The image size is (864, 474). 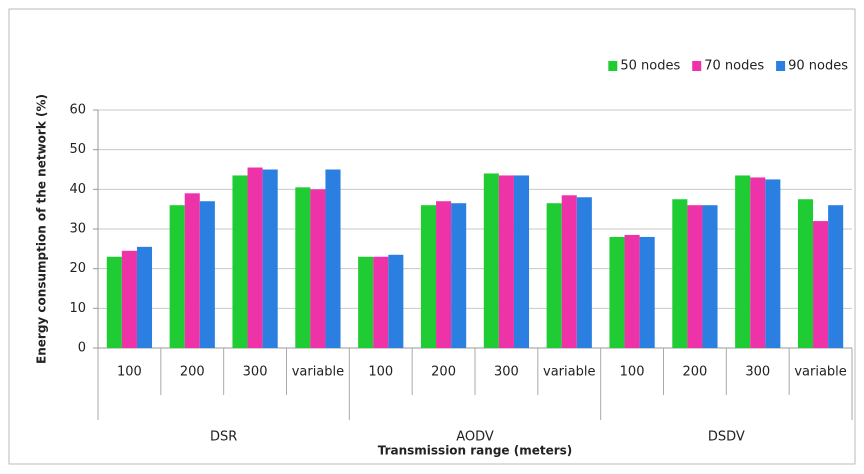 I want to click on group-label: DSDV, so click(x=726, y=437).